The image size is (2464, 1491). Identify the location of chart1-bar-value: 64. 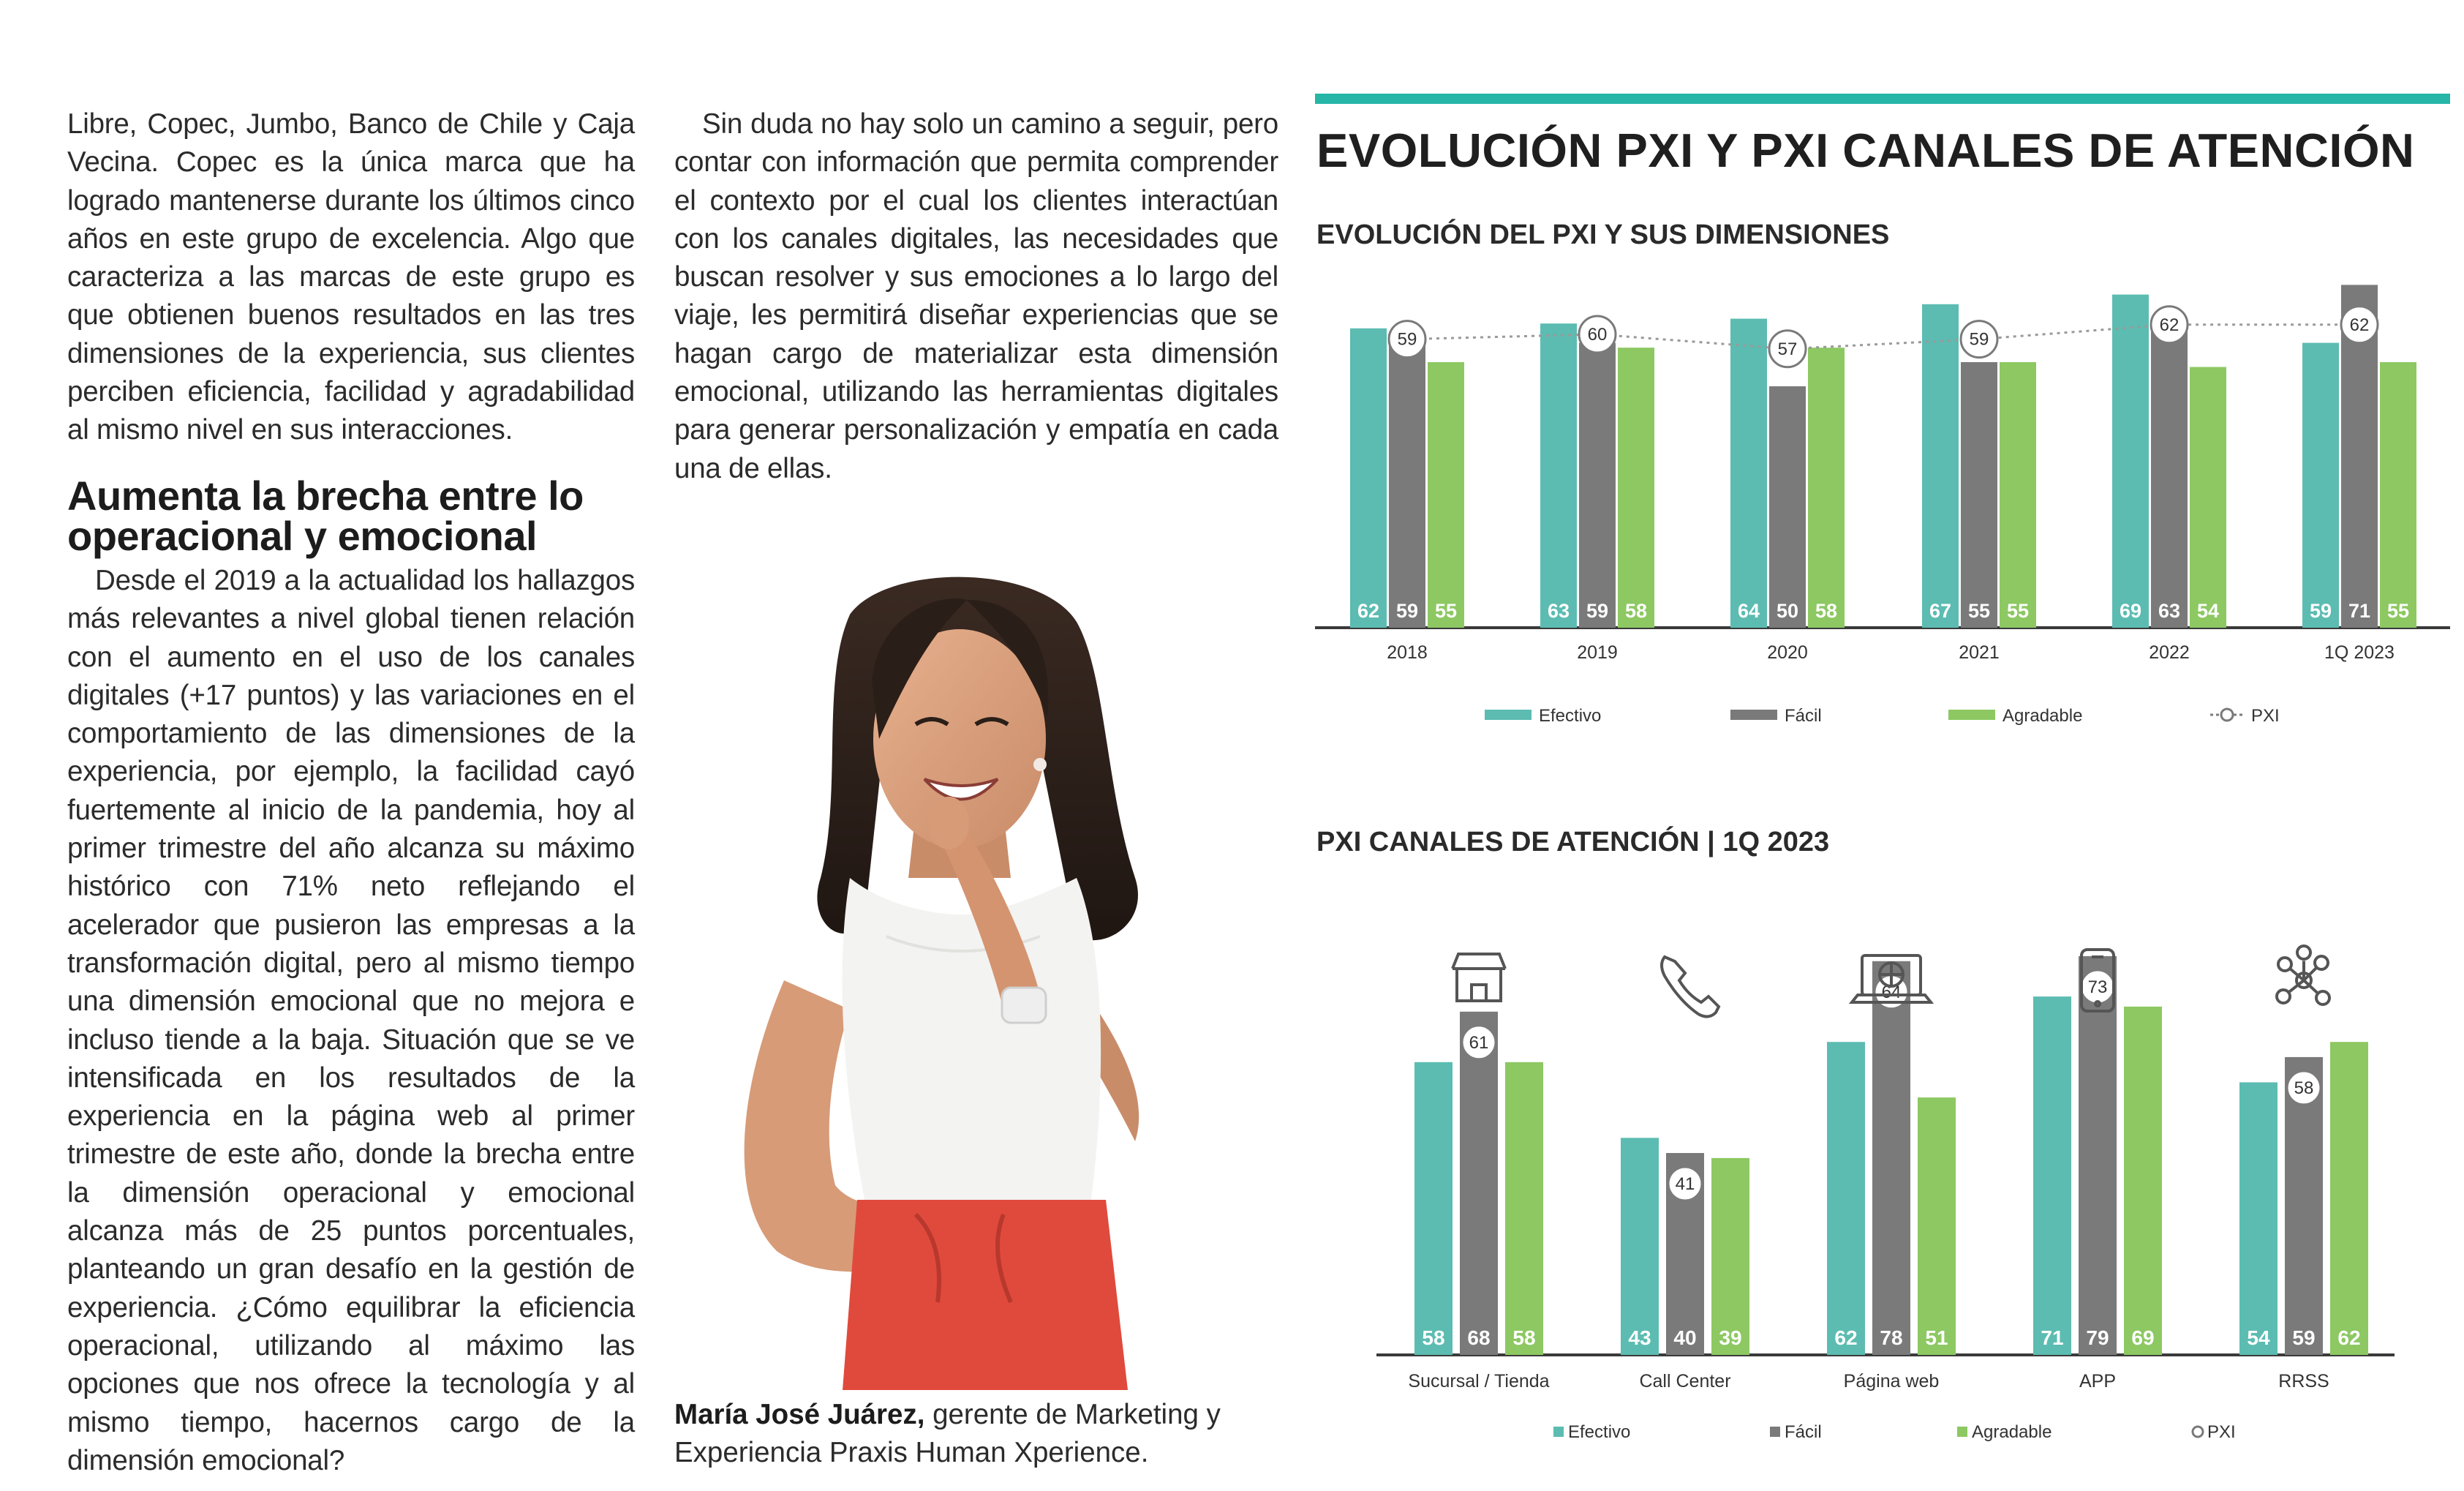
(1749, 611).